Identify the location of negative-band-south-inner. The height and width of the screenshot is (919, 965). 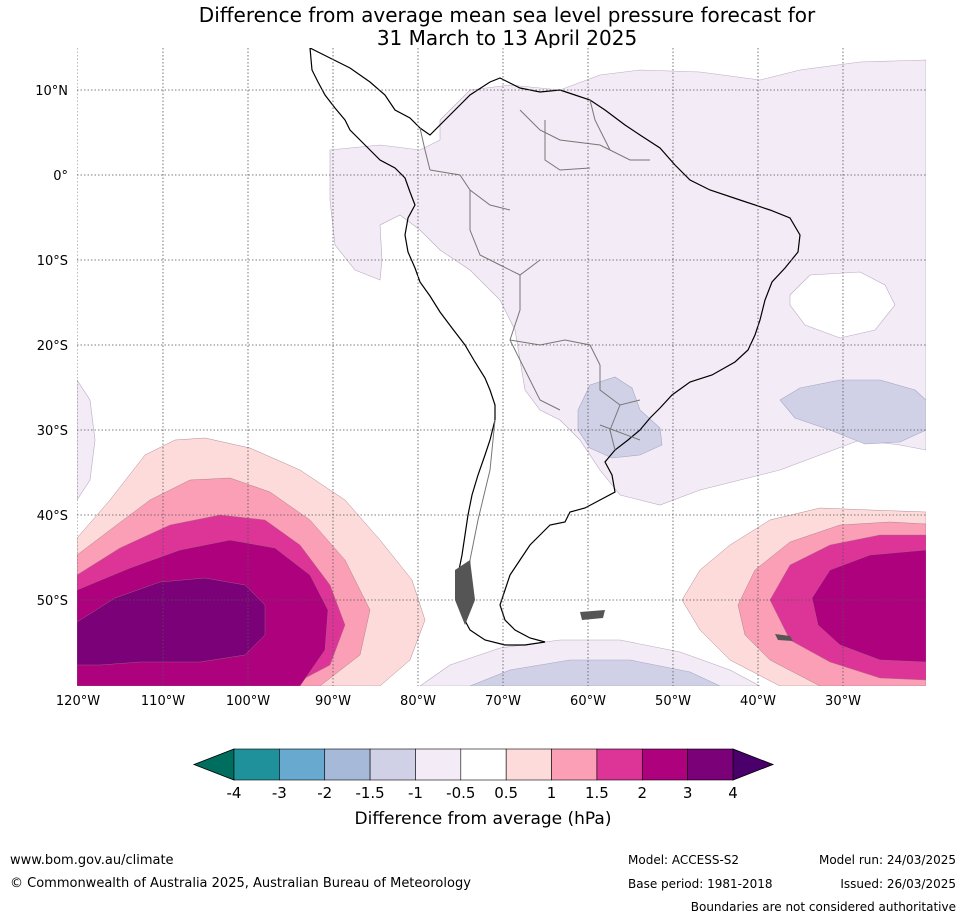
(595, 672).